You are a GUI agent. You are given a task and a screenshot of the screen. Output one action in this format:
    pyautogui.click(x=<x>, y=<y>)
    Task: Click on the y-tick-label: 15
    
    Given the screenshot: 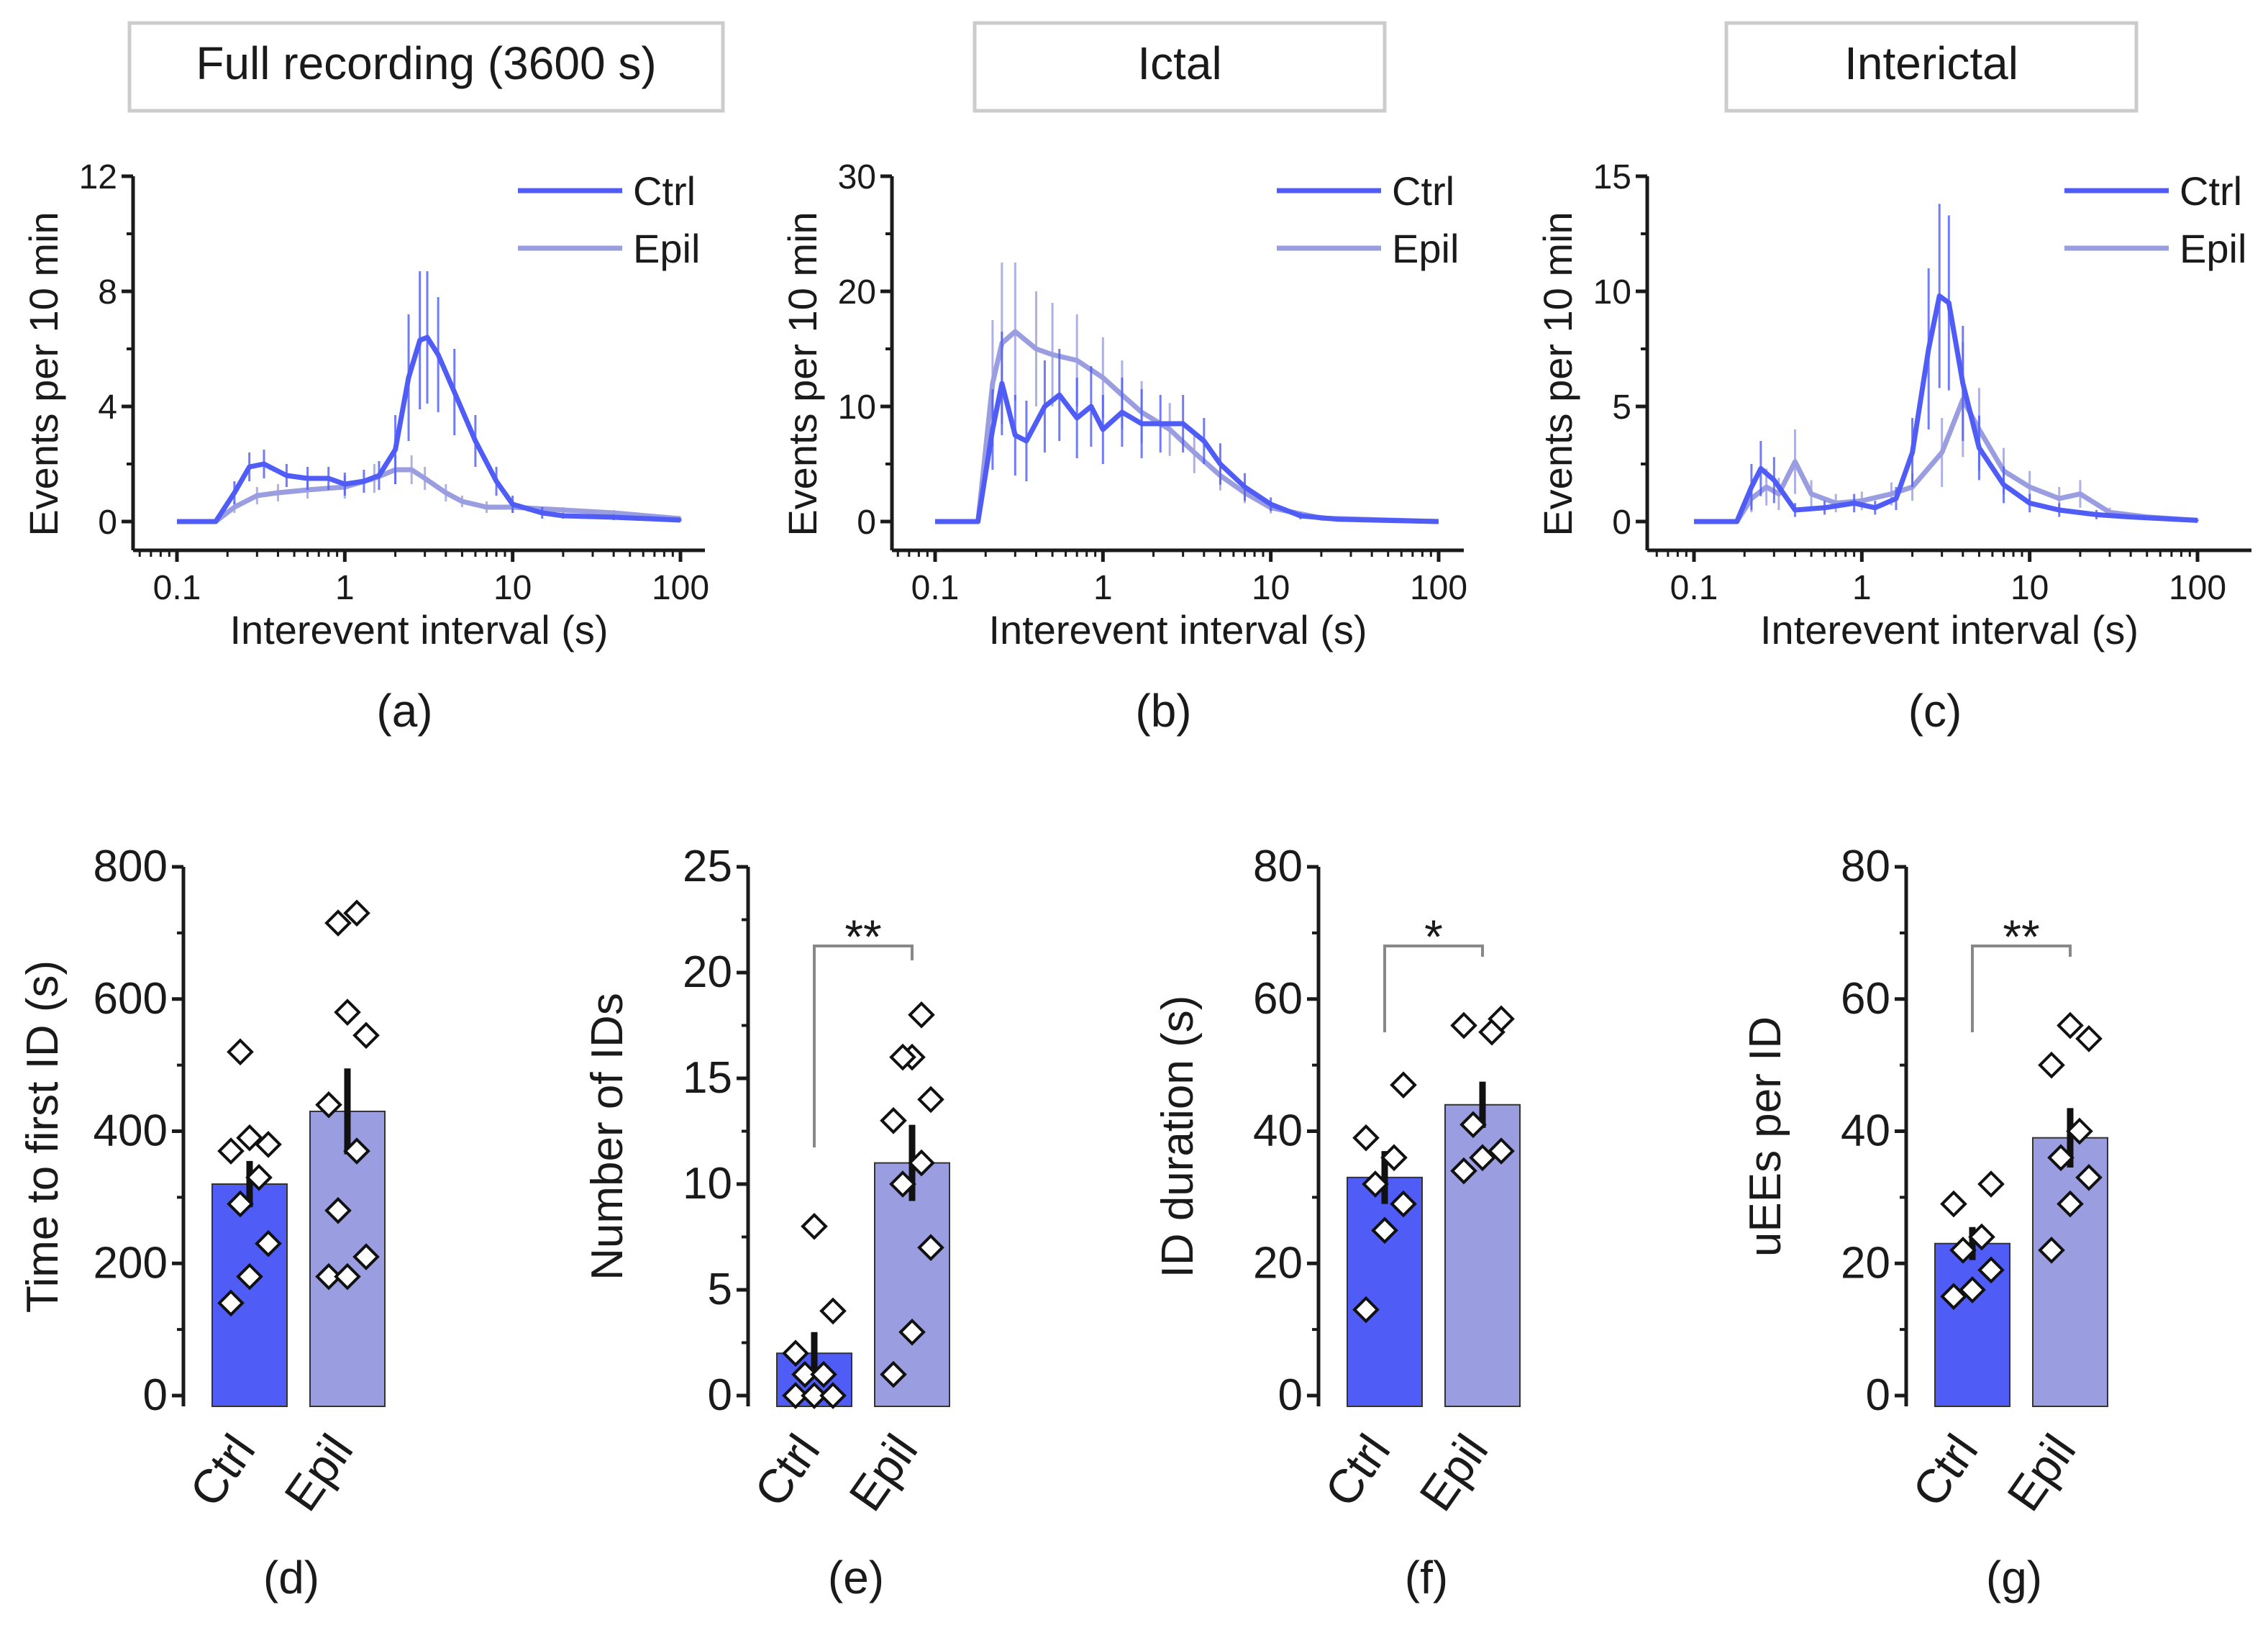 What is the action you would take?
    pyautogui.click(x=708, y=1078)
    